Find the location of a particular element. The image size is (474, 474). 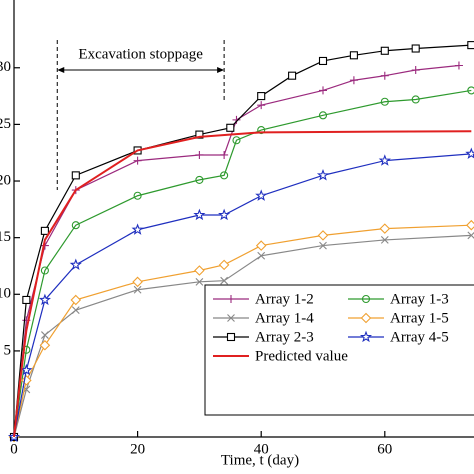

y-tick-label: 30 is located at coordinates (5, 67).